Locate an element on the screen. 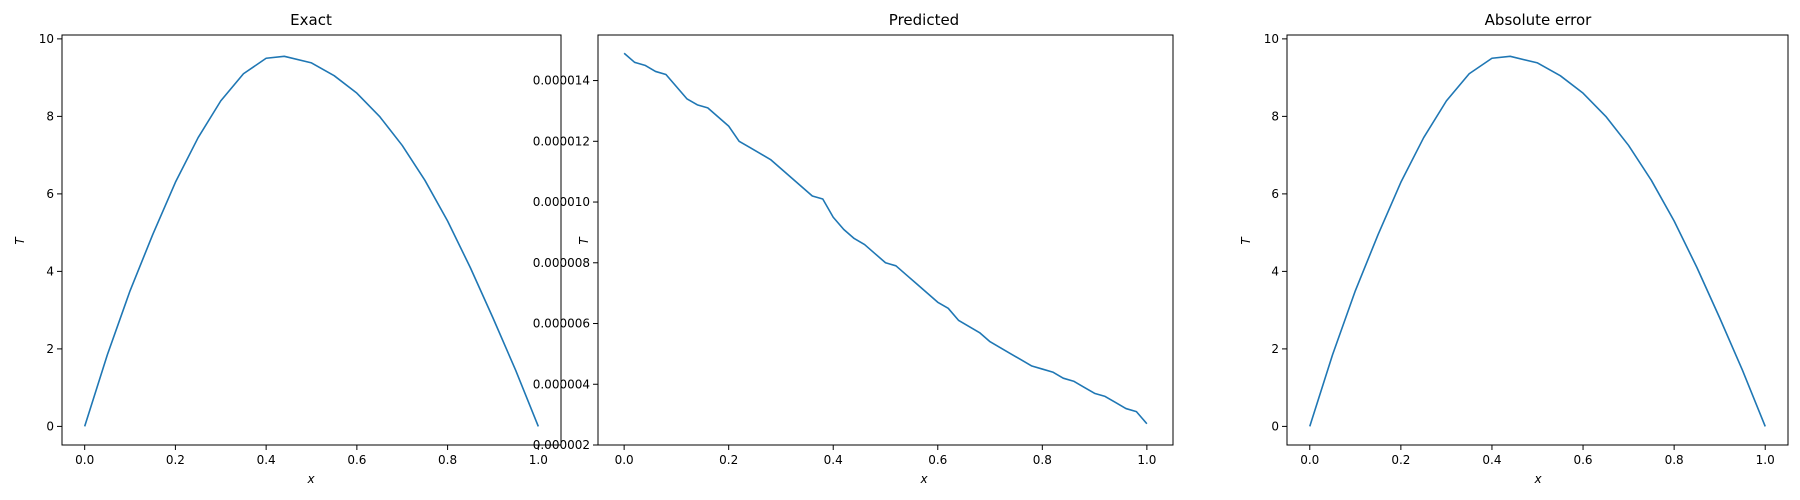 This screenshot has height=500, width=1800. chart-title: Exact is located at coordinates (311, 20).